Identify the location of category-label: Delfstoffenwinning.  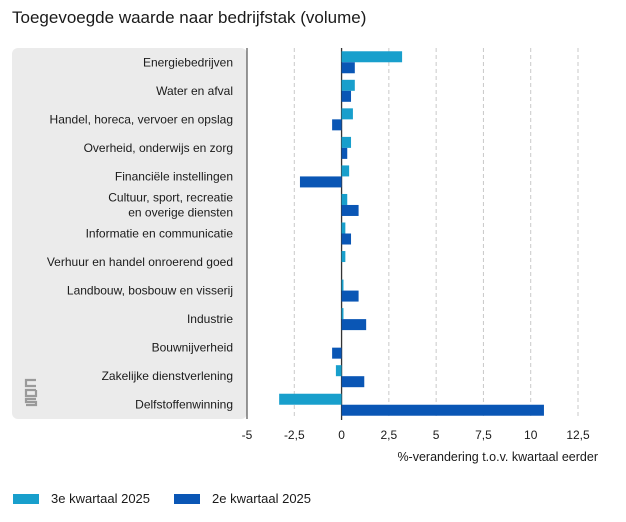
(184, 405).